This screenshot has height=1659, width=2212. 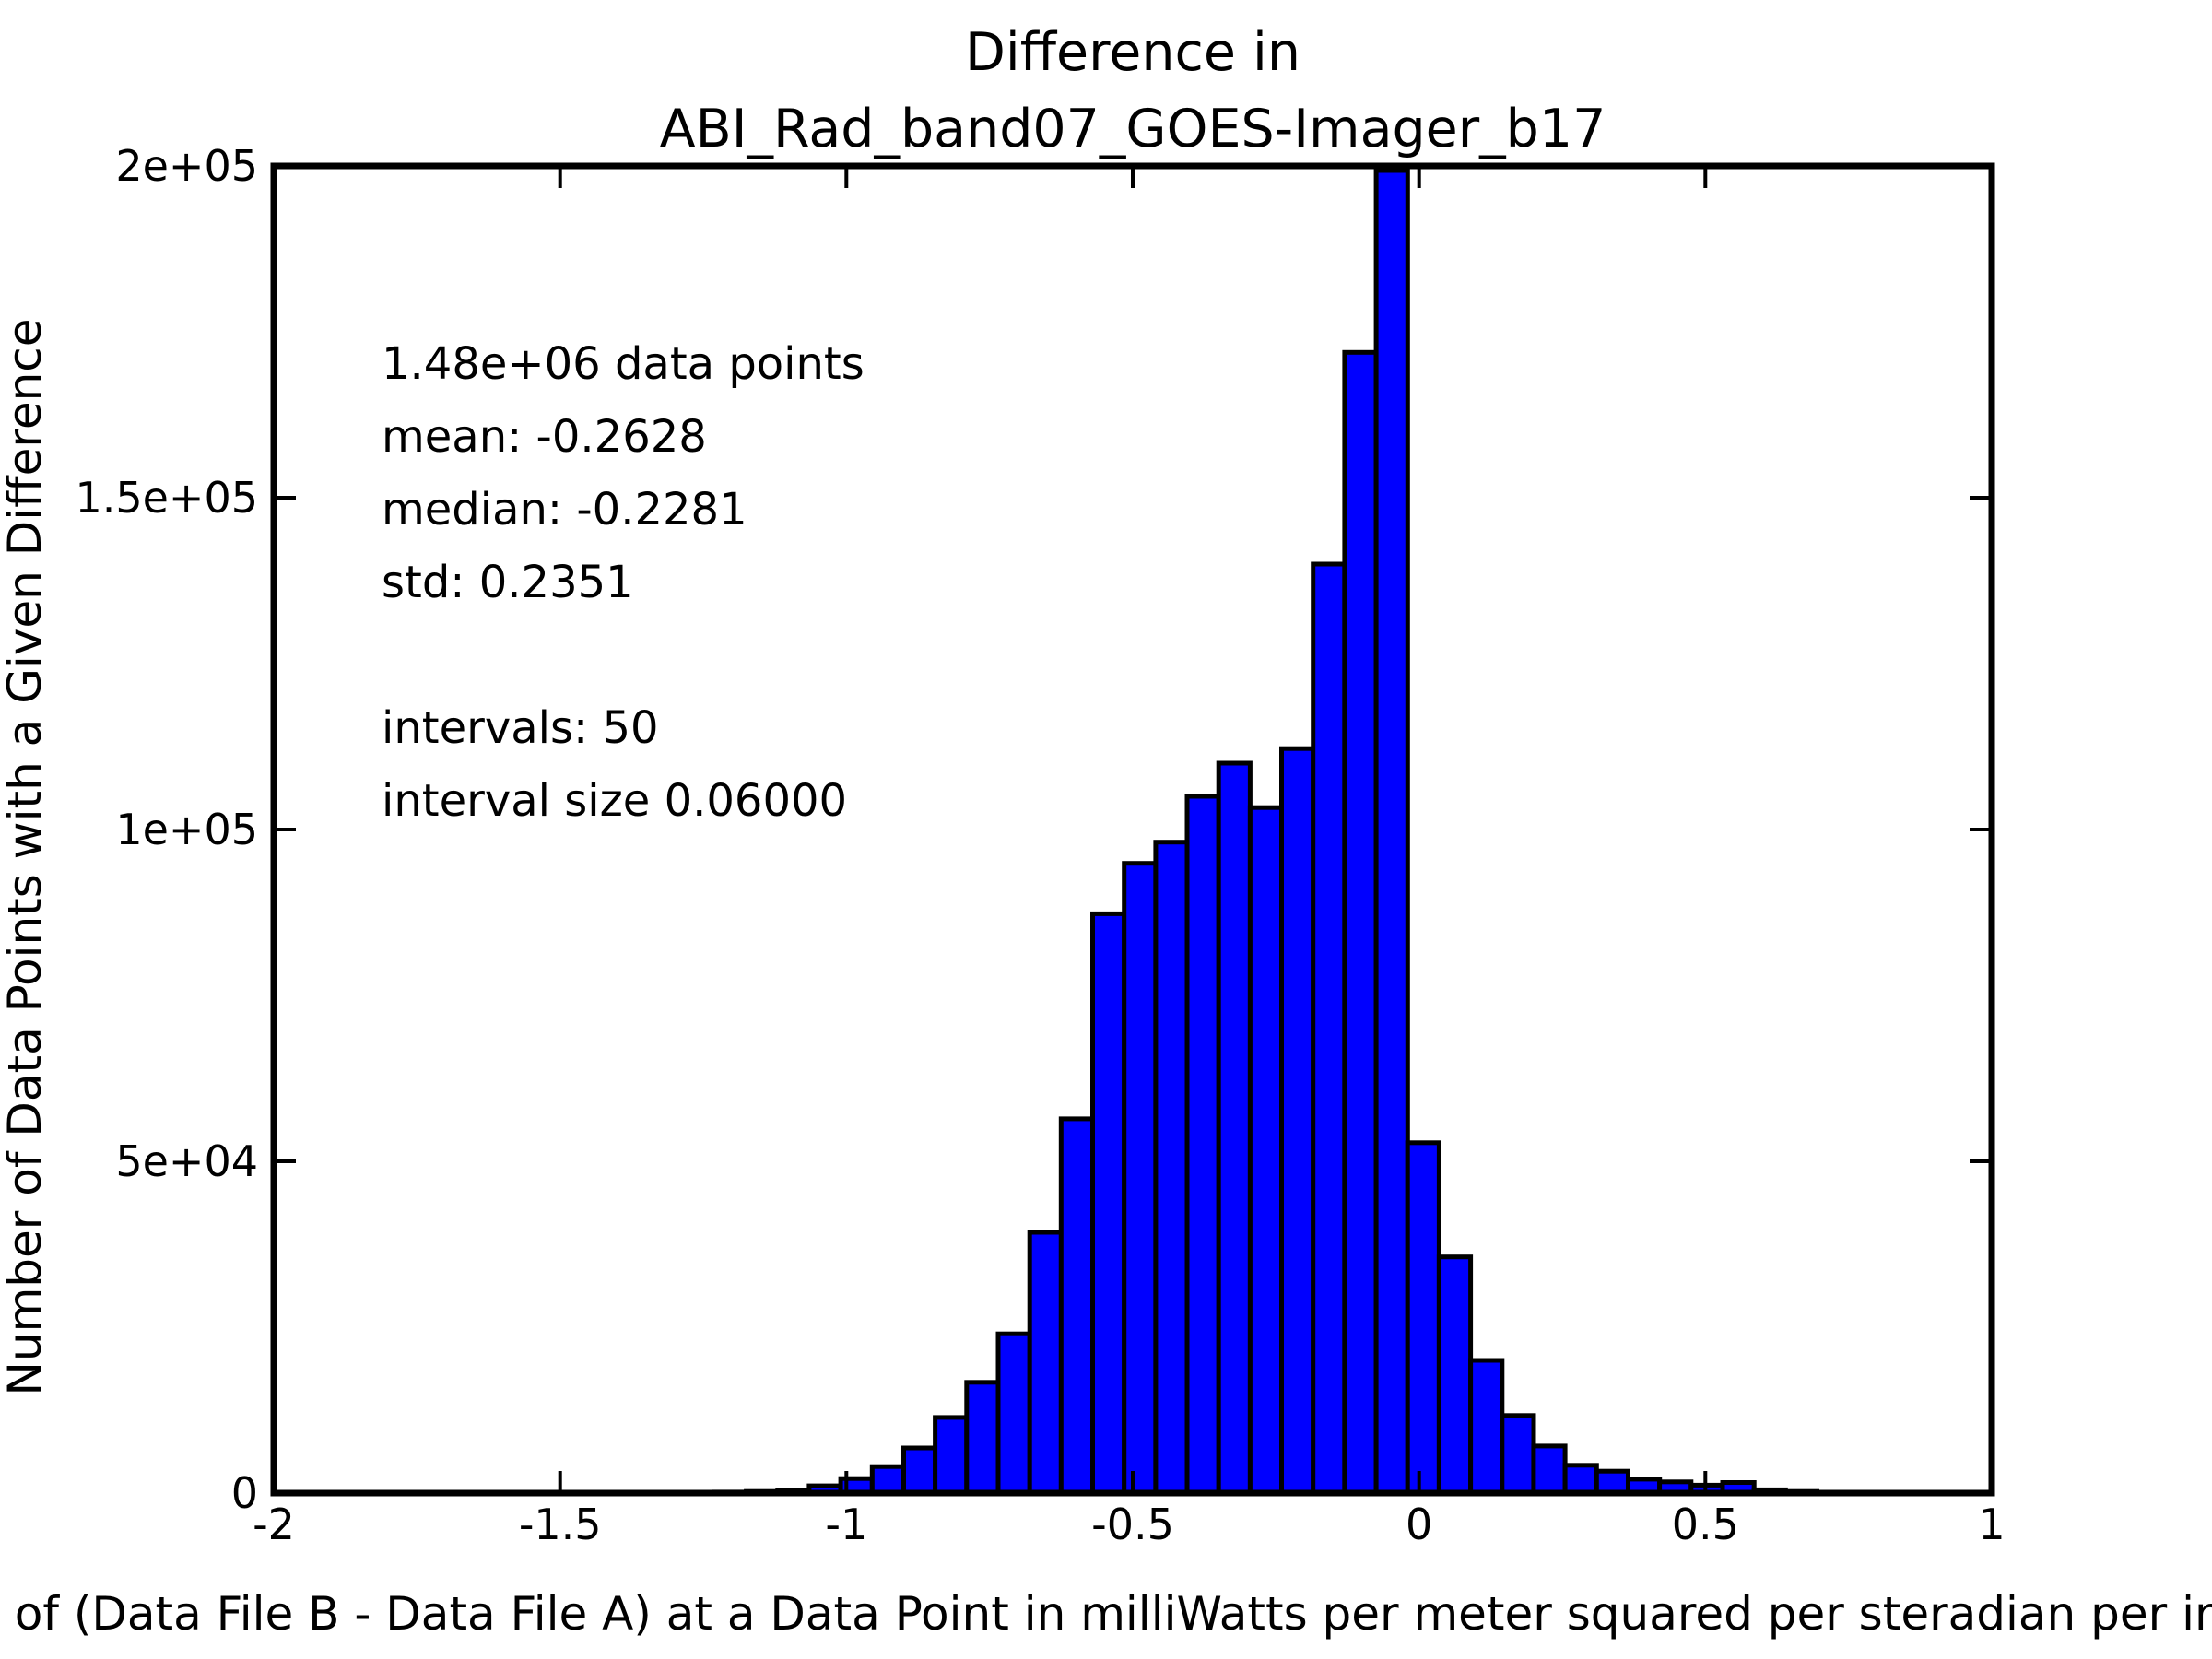 What do you see at coordinates (274, 1524) in the screenshot?
I see `x-tick-label: -2` at bounding box center [274, 1524].